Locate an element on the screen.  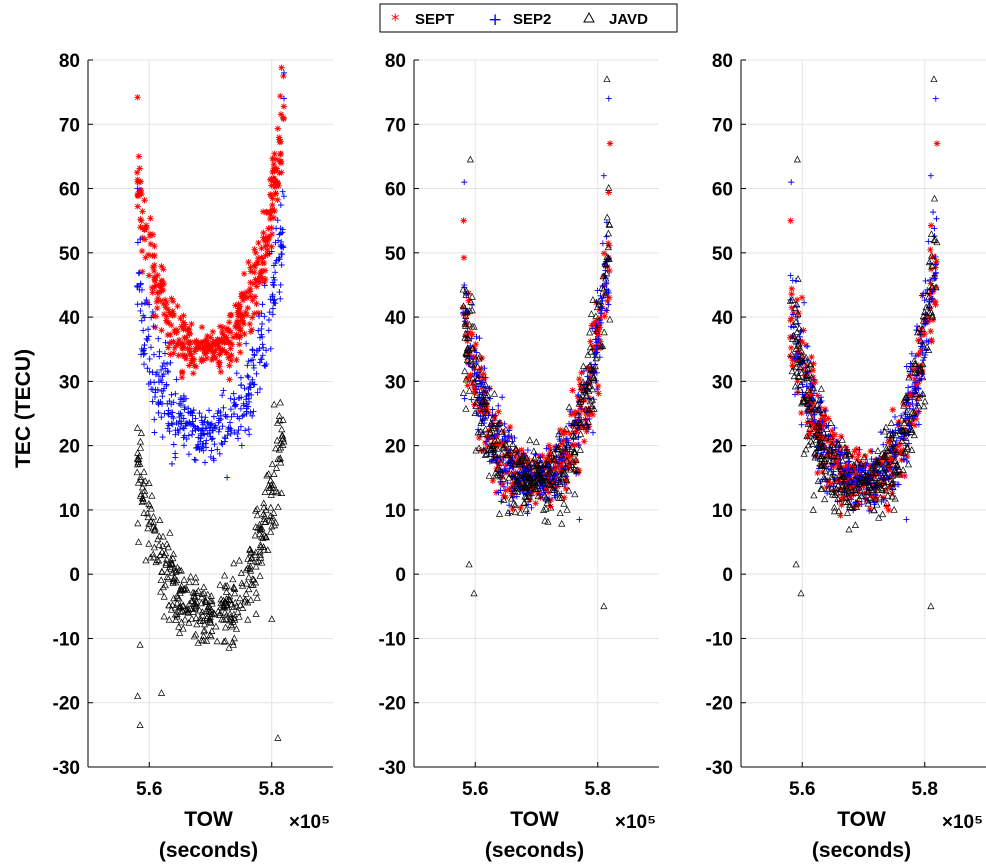
y-tick-label: 10 is located at coordinates (69, 511).